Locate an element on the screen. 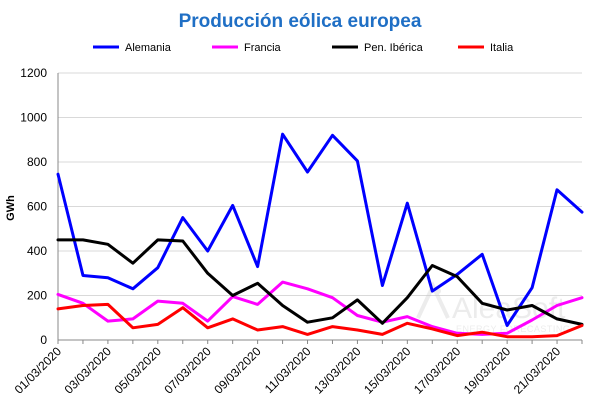 The image size is (600, 418). legend-label: Italia is located at coordinates (502, 48).